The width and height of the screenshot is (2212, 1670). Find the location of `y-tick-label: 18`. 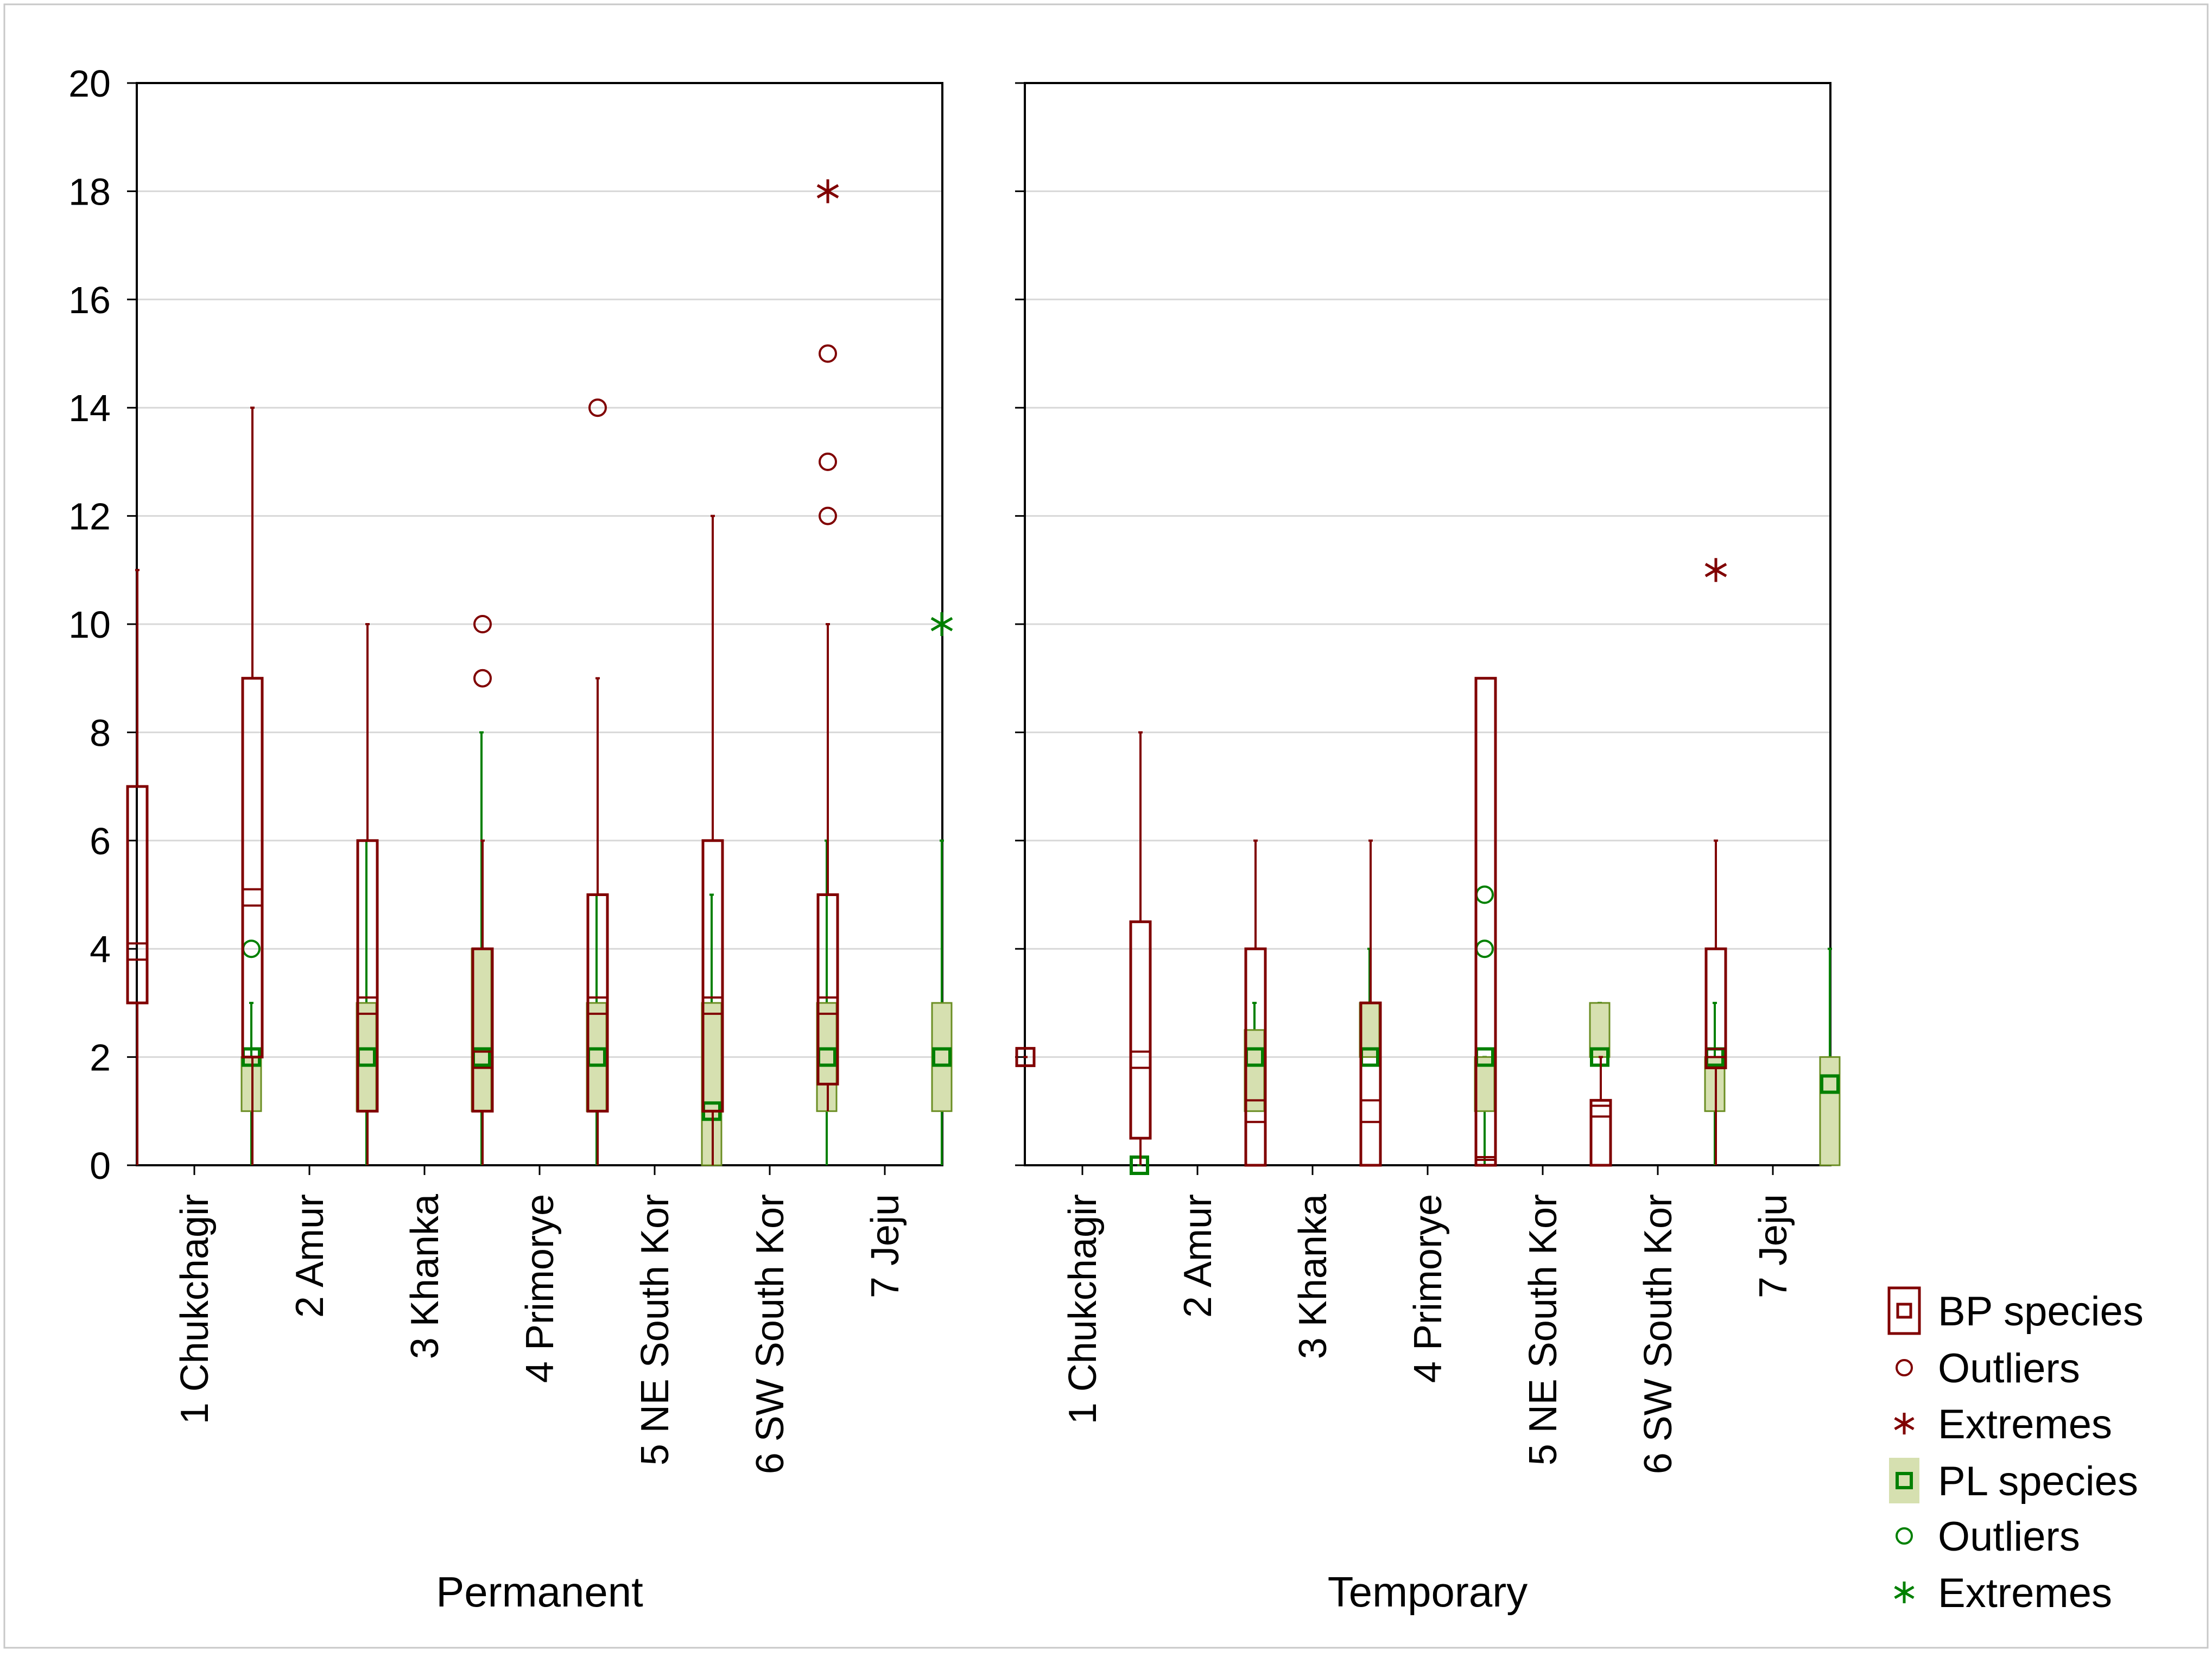

y-tick-label: 18 is located at coordinates (90, 191).